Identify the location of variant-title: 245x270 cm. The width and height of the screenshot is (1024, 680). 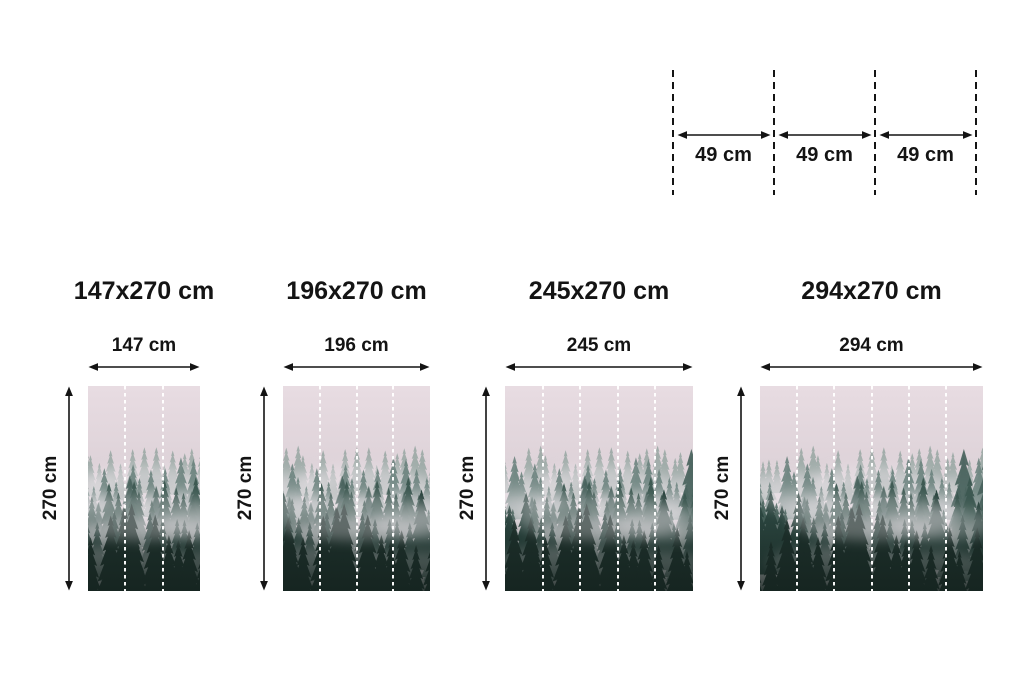
(599, 291).